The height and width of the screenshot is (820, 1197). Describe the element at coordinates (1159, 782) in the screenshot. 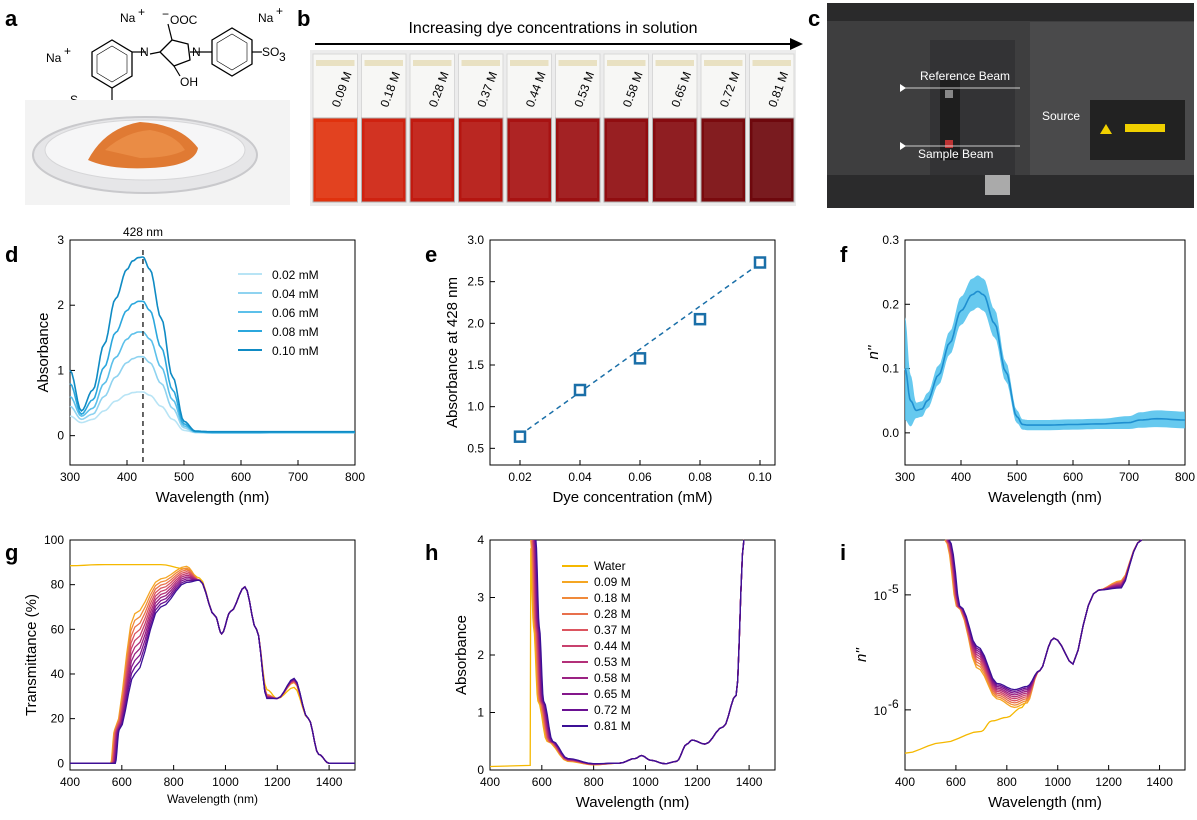

I see `x-tick-label: 1400` at that location.